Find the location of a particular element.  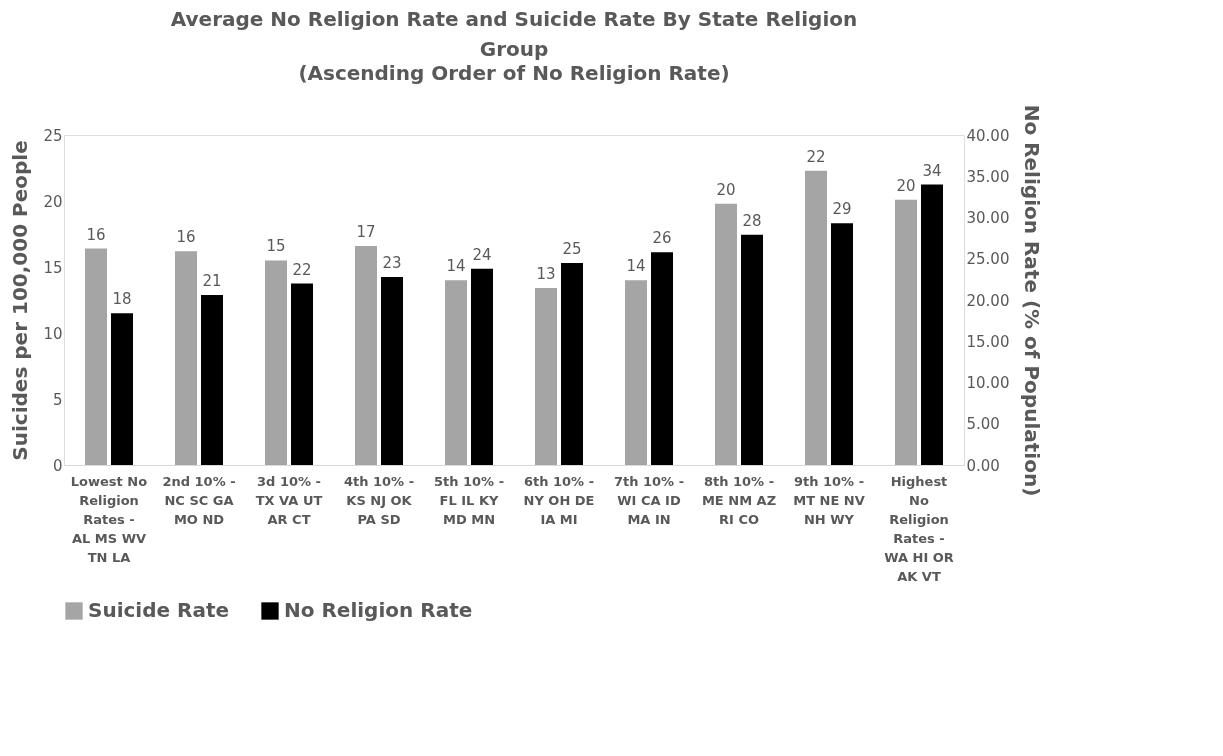

x-tick-label: 4th 10% - KS NJ OK PA SD is located at coordinates (379, 500).